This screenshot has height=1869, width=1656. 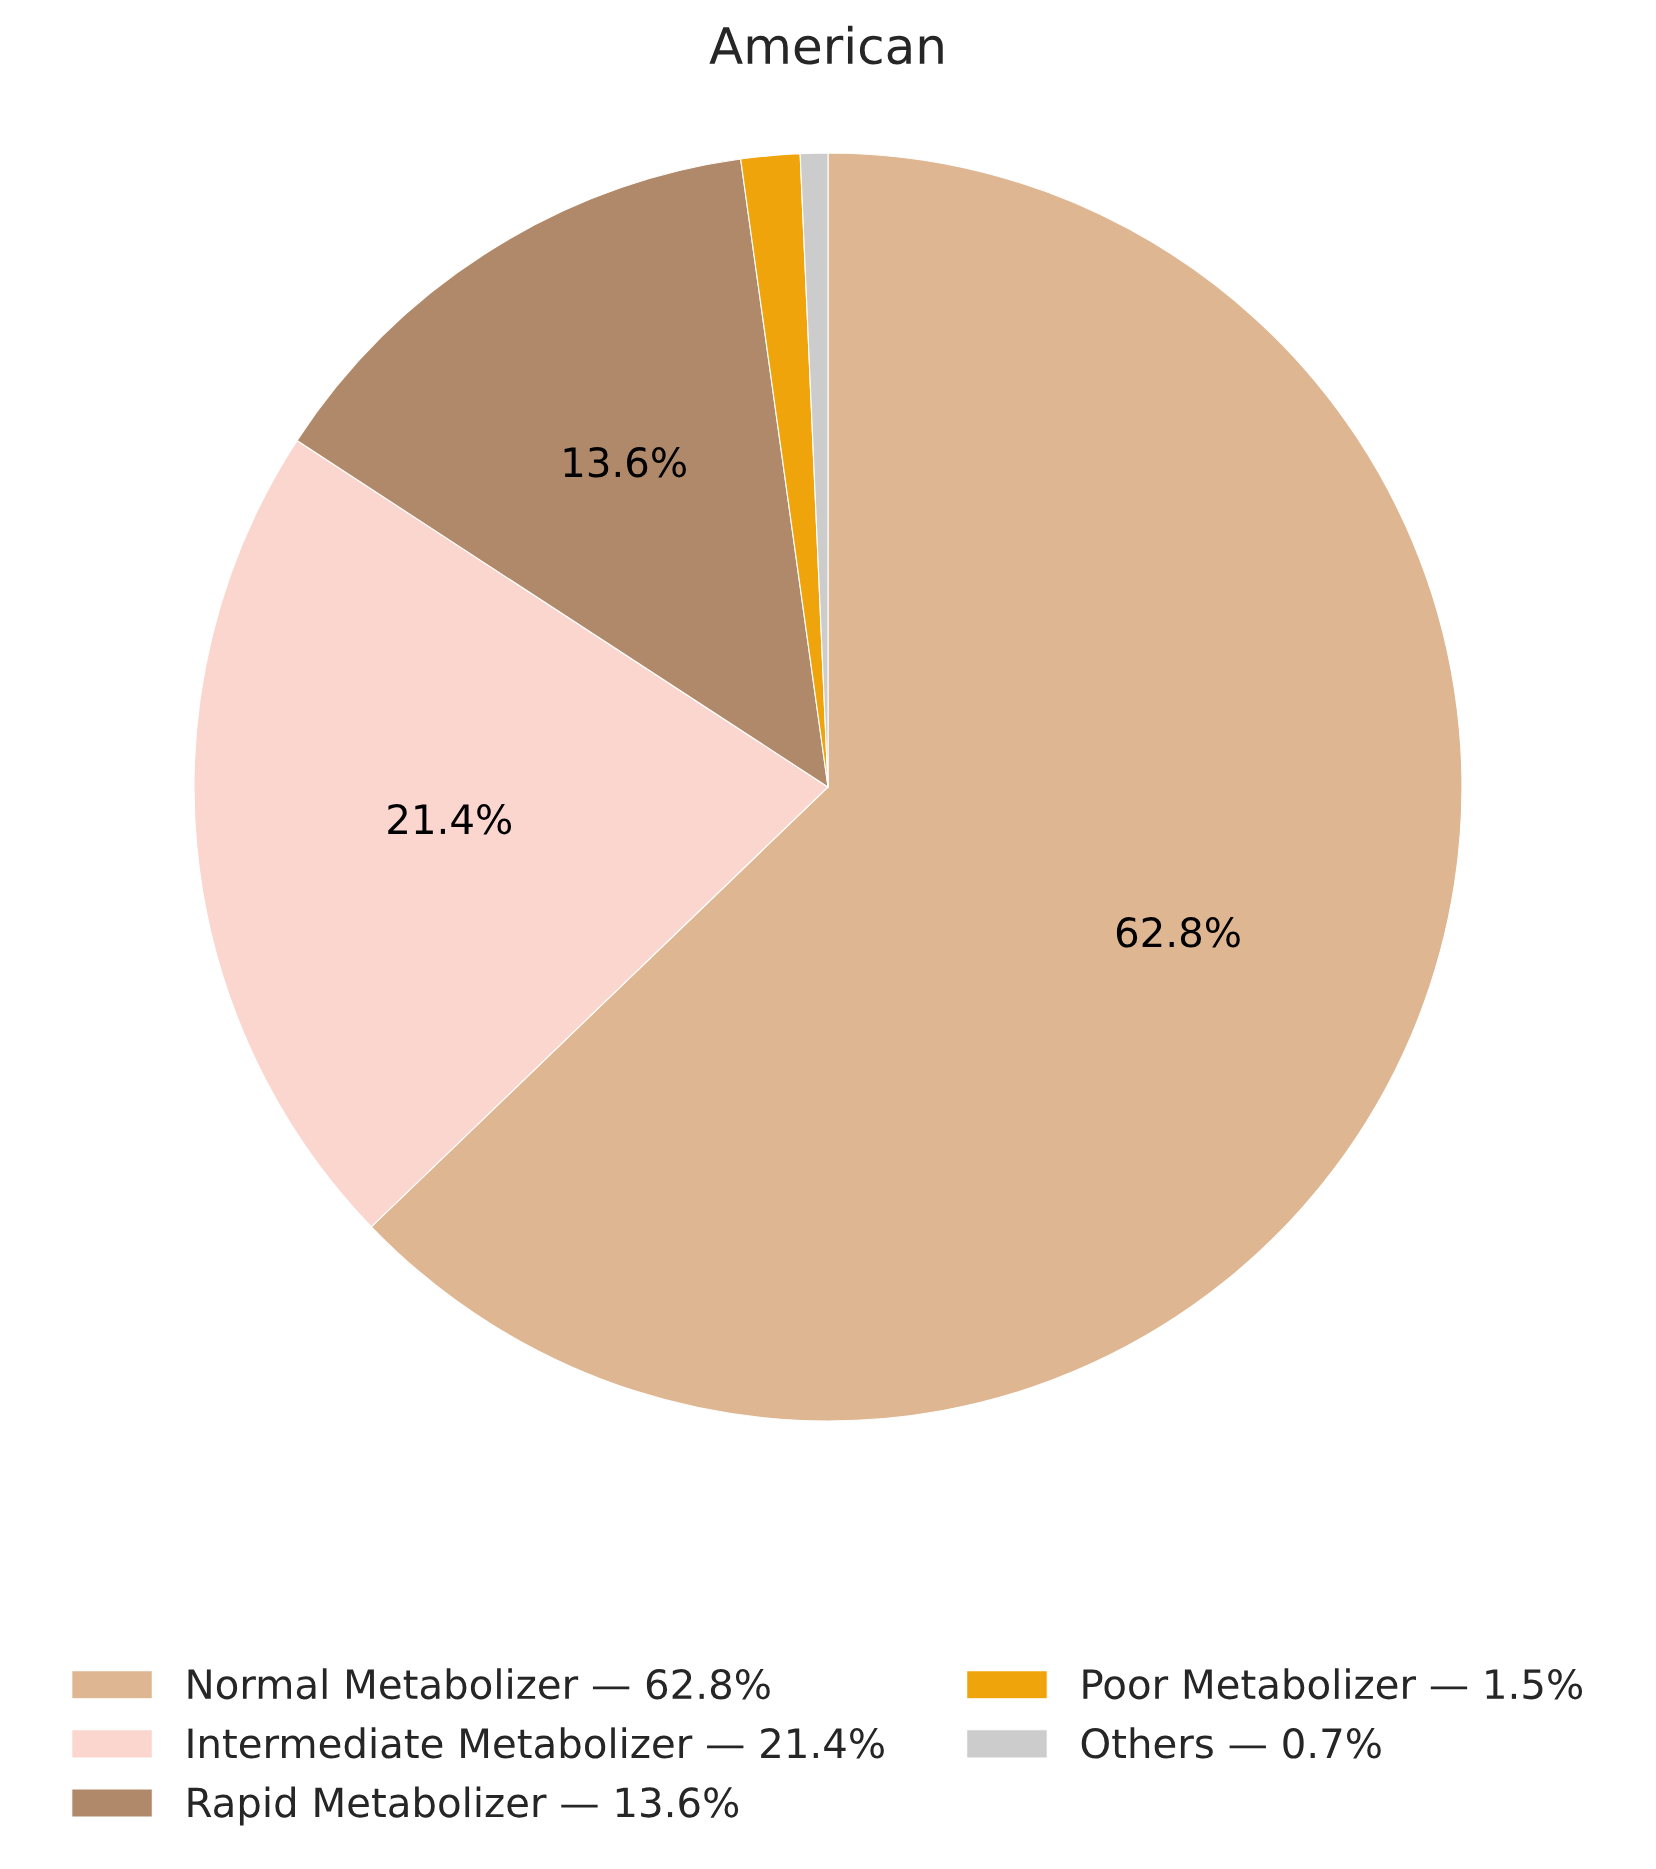 What do you see at coordinates (1231, 1743) in the screenshot?
I see `legend-label: Others — 0.7%` at bounding box center [1231, 1743].